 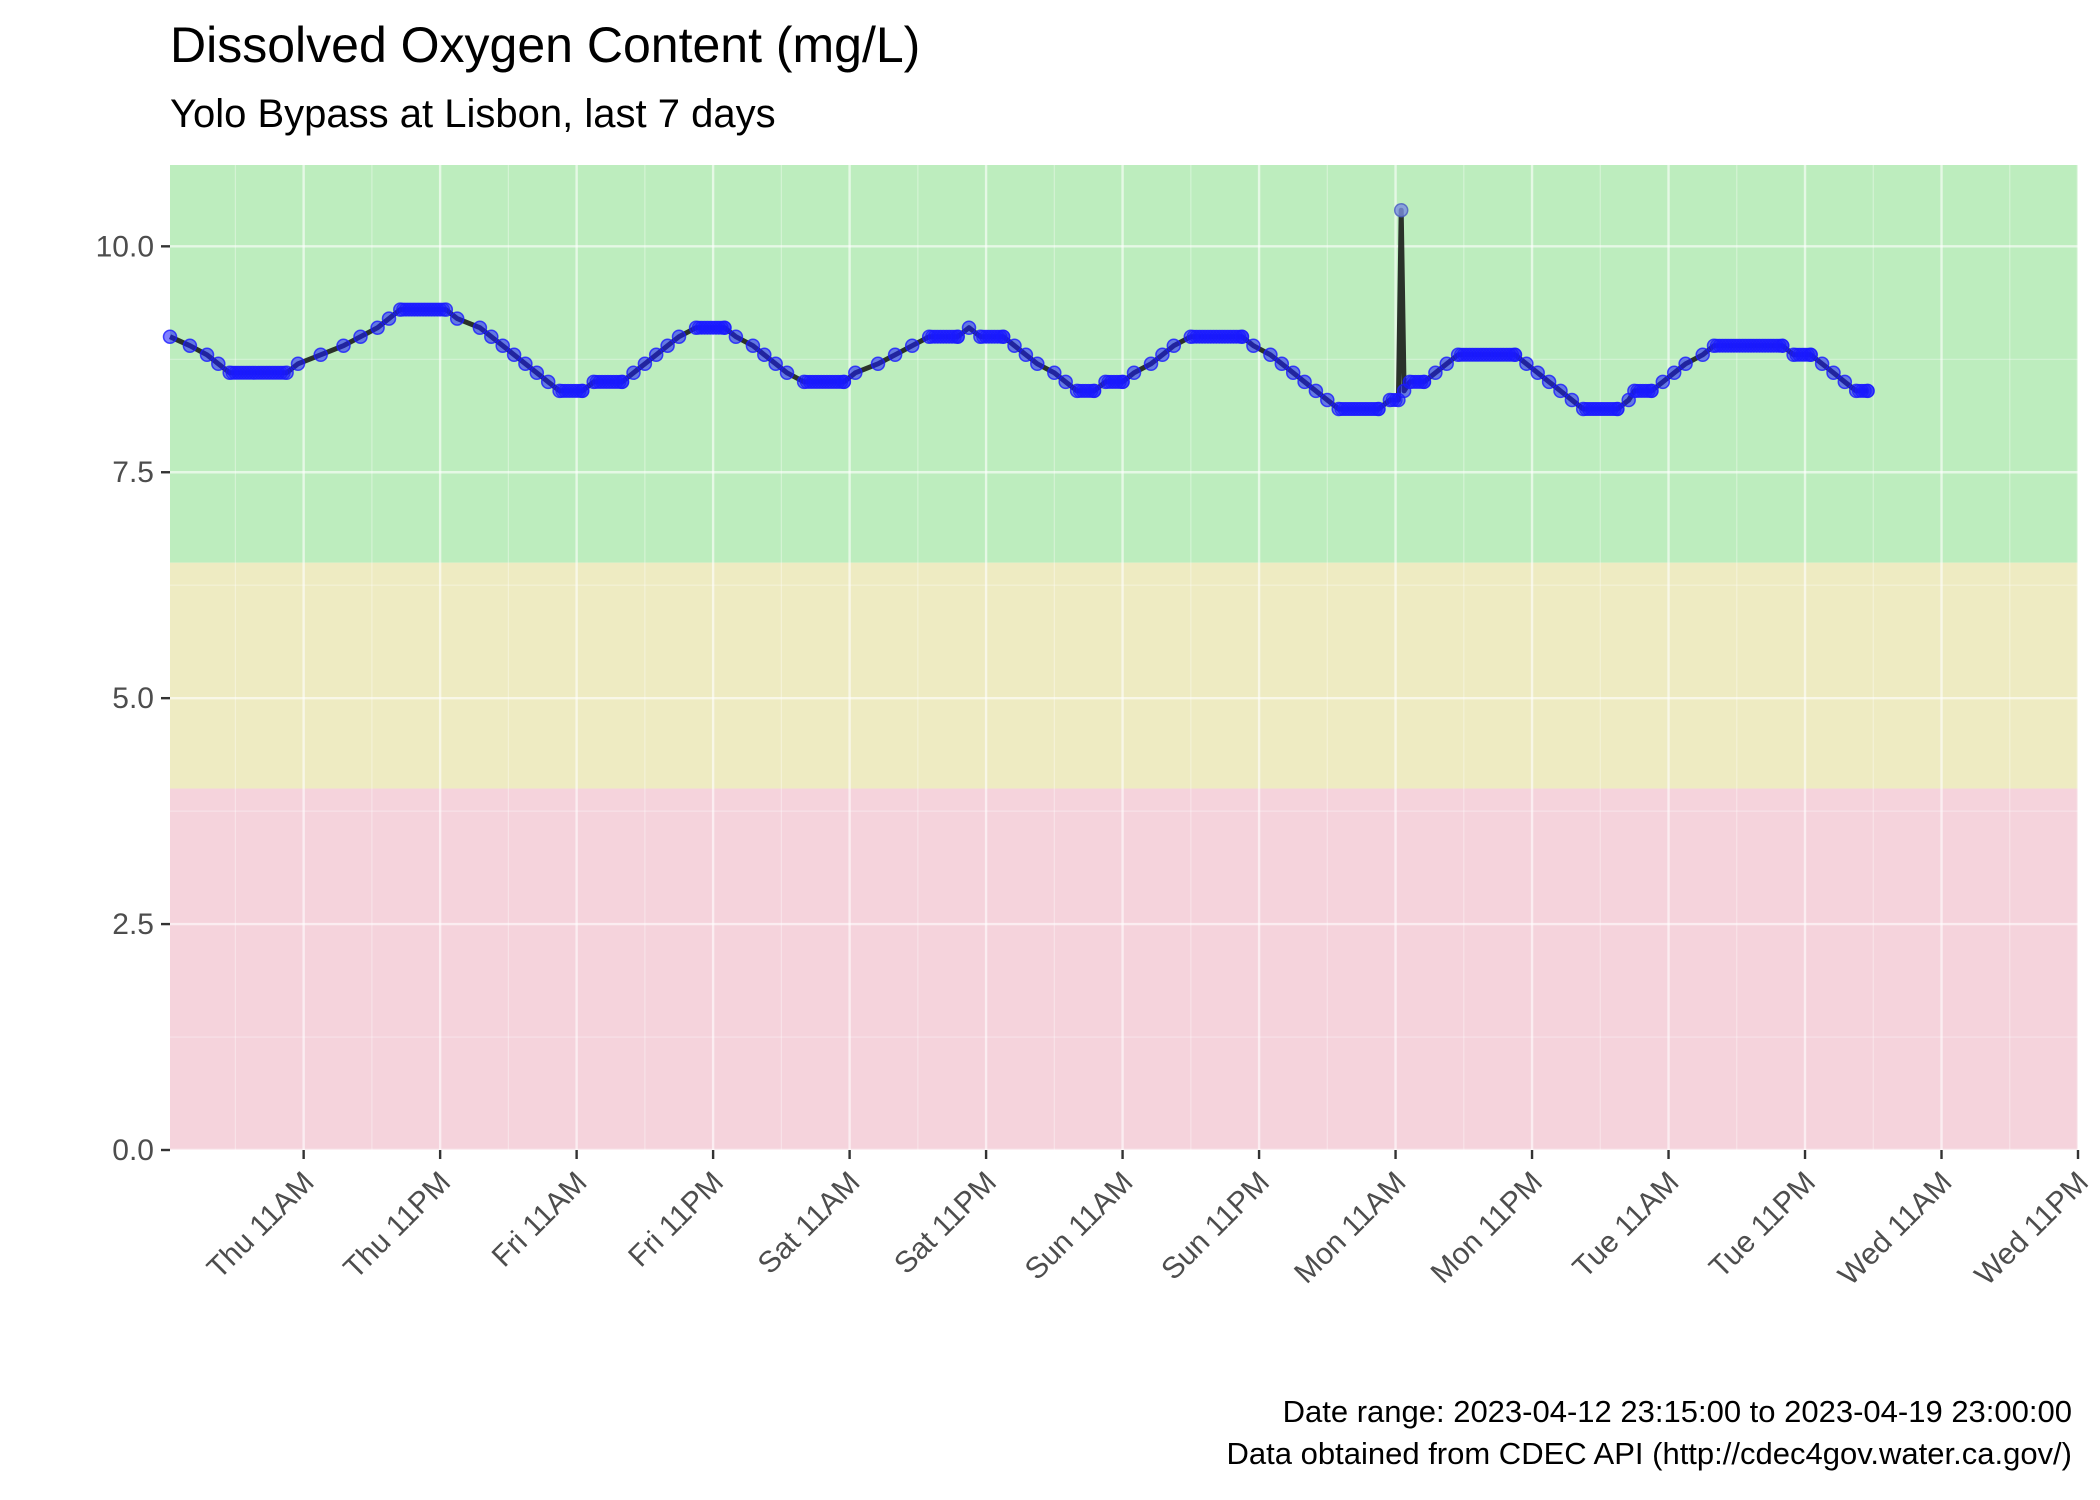 What do you see at coordinates (1018, 309) in the screenshot?
I see `series-points` at bounding box center [1018, 309].